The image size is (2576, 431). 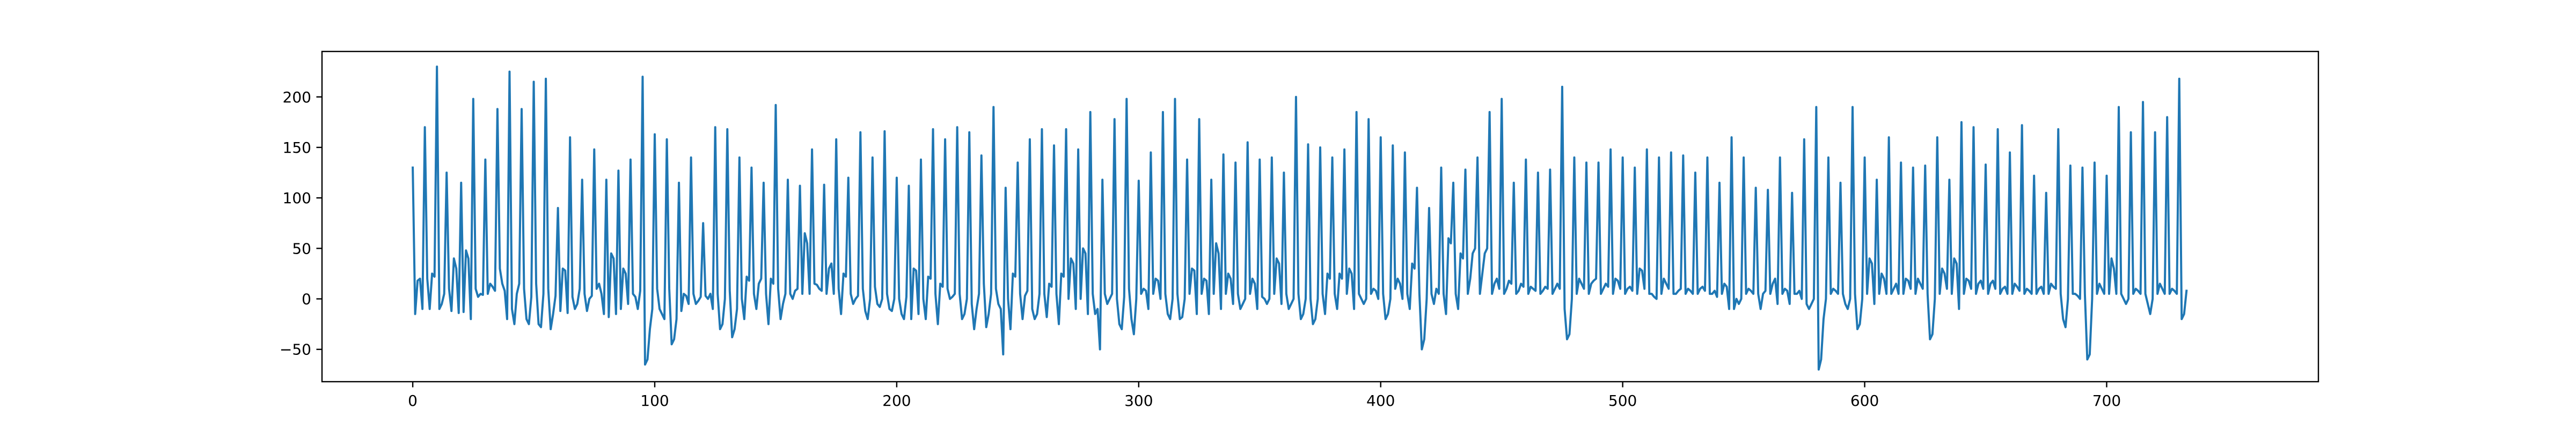 What do you see at coordinates (297, 97) in the screenshot?
I see `y-tick-label: 200` at bounding box center [297, 97].